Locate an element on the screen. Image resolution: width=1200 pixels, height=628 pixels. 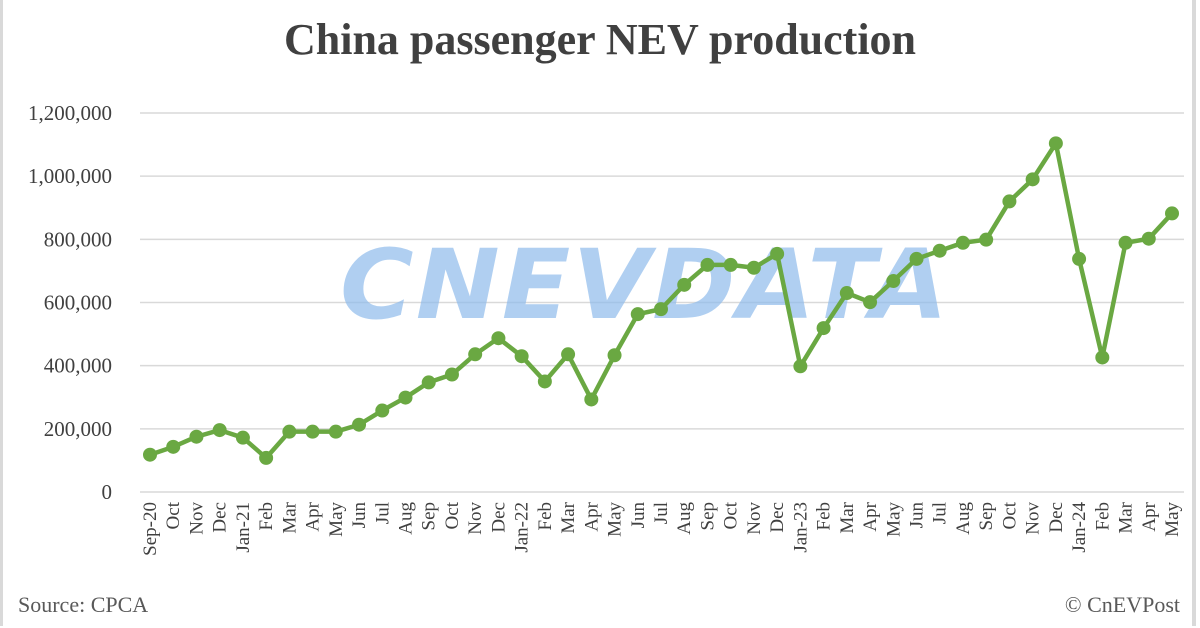
x-tick-label: Jan-23 is located at coordinates (800, 527).